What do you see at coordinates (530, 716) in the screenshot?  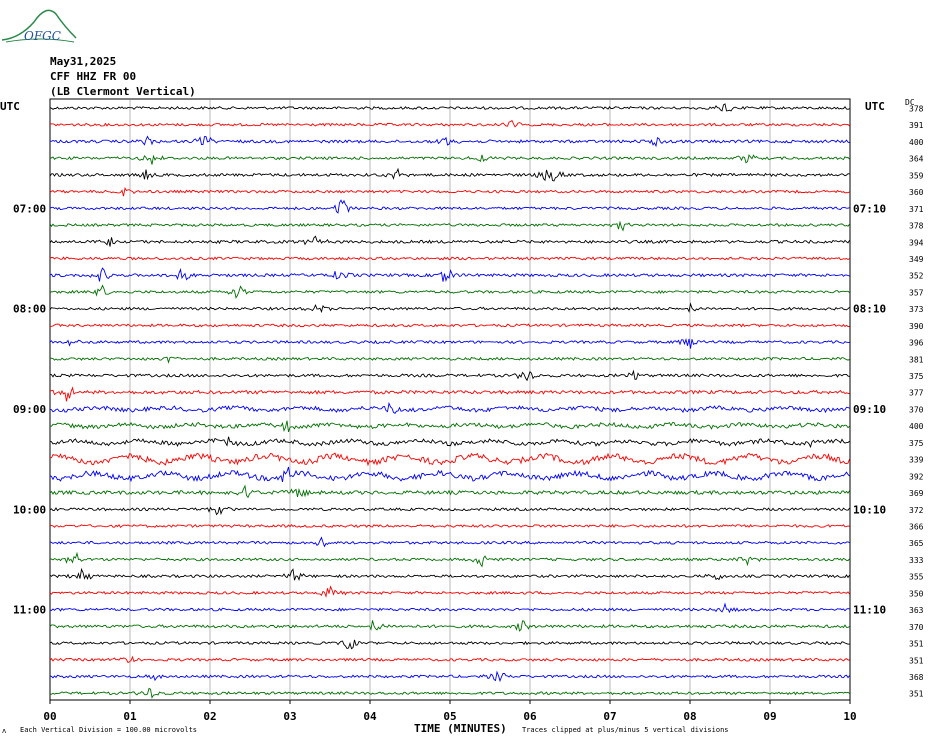 I see `x-tick-label-06: 06` at bounding box center [530, 716].